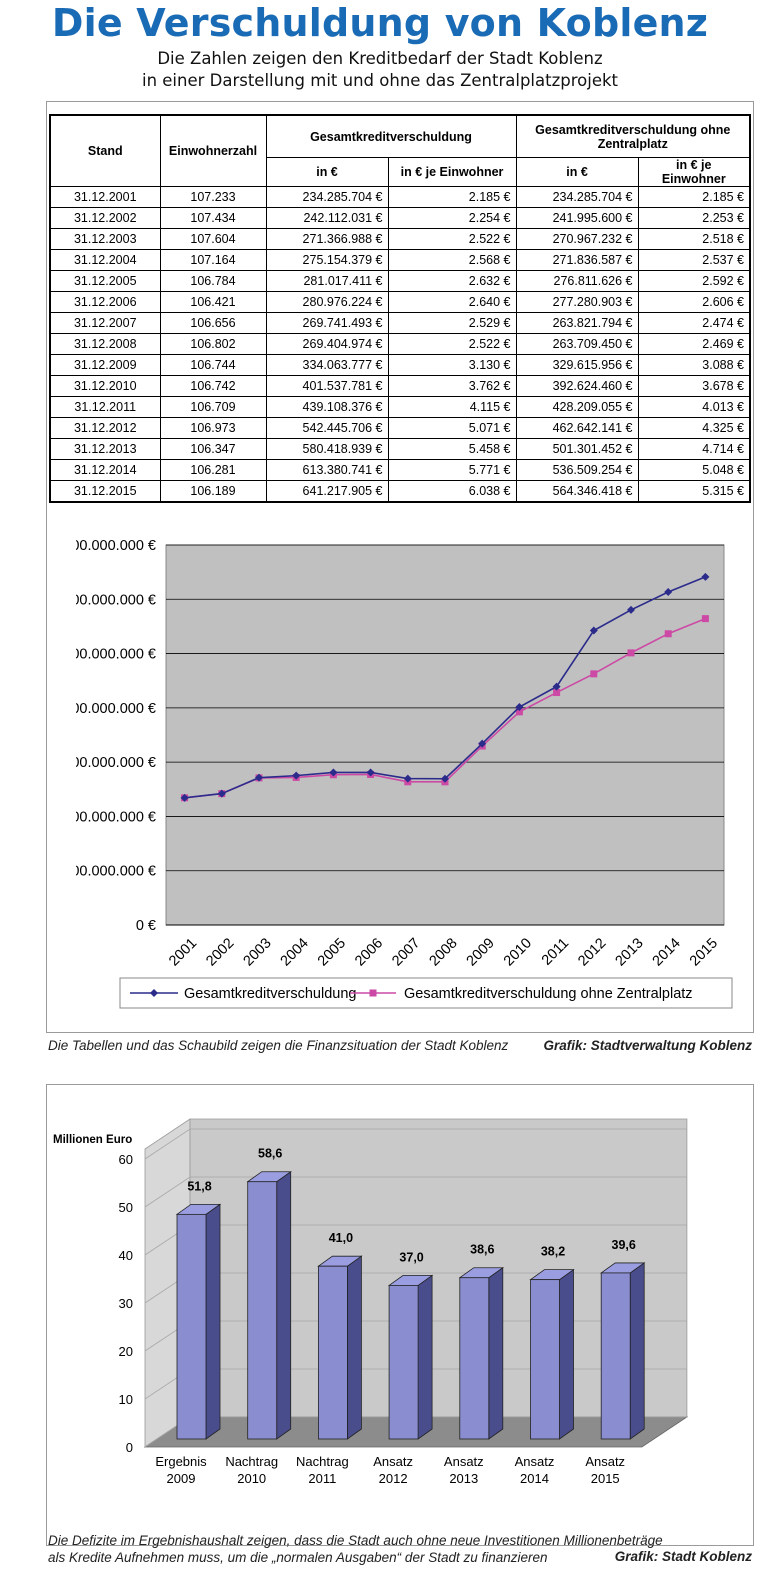 The width and height of the screenshot is (760, 1572). Describe the element at coordinates (373, 993) in the screenshot. I see `legend-marker-ohne-zentralplatz` at that location.